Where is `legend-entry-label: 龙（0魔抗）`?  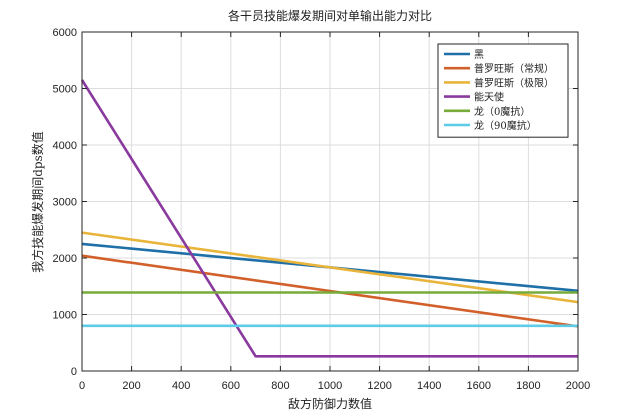
legend-entry-label: 龙（0魔抗） is located at coordinates (502, 111).